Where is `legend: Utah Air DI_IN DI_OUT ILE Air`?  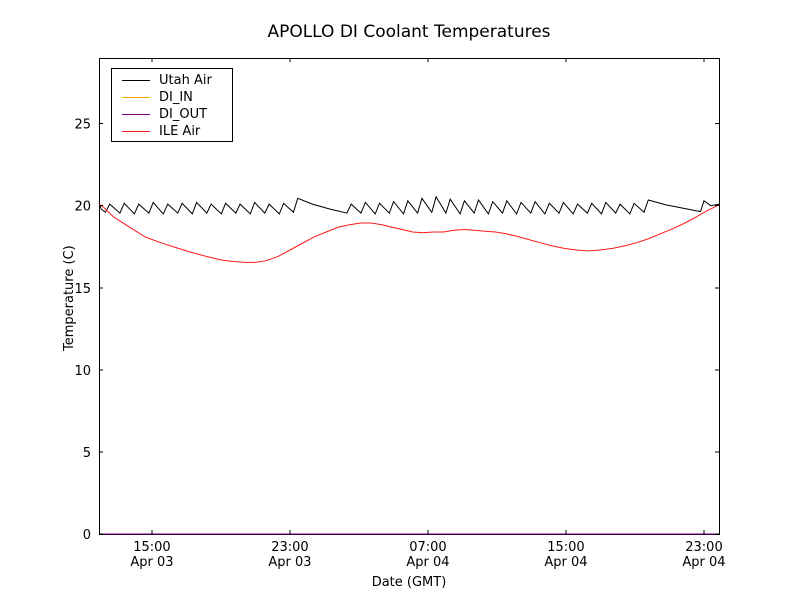 legend: Utah Air DI_IN DI_OUT ILE Air is located at coordinates (172, 105).